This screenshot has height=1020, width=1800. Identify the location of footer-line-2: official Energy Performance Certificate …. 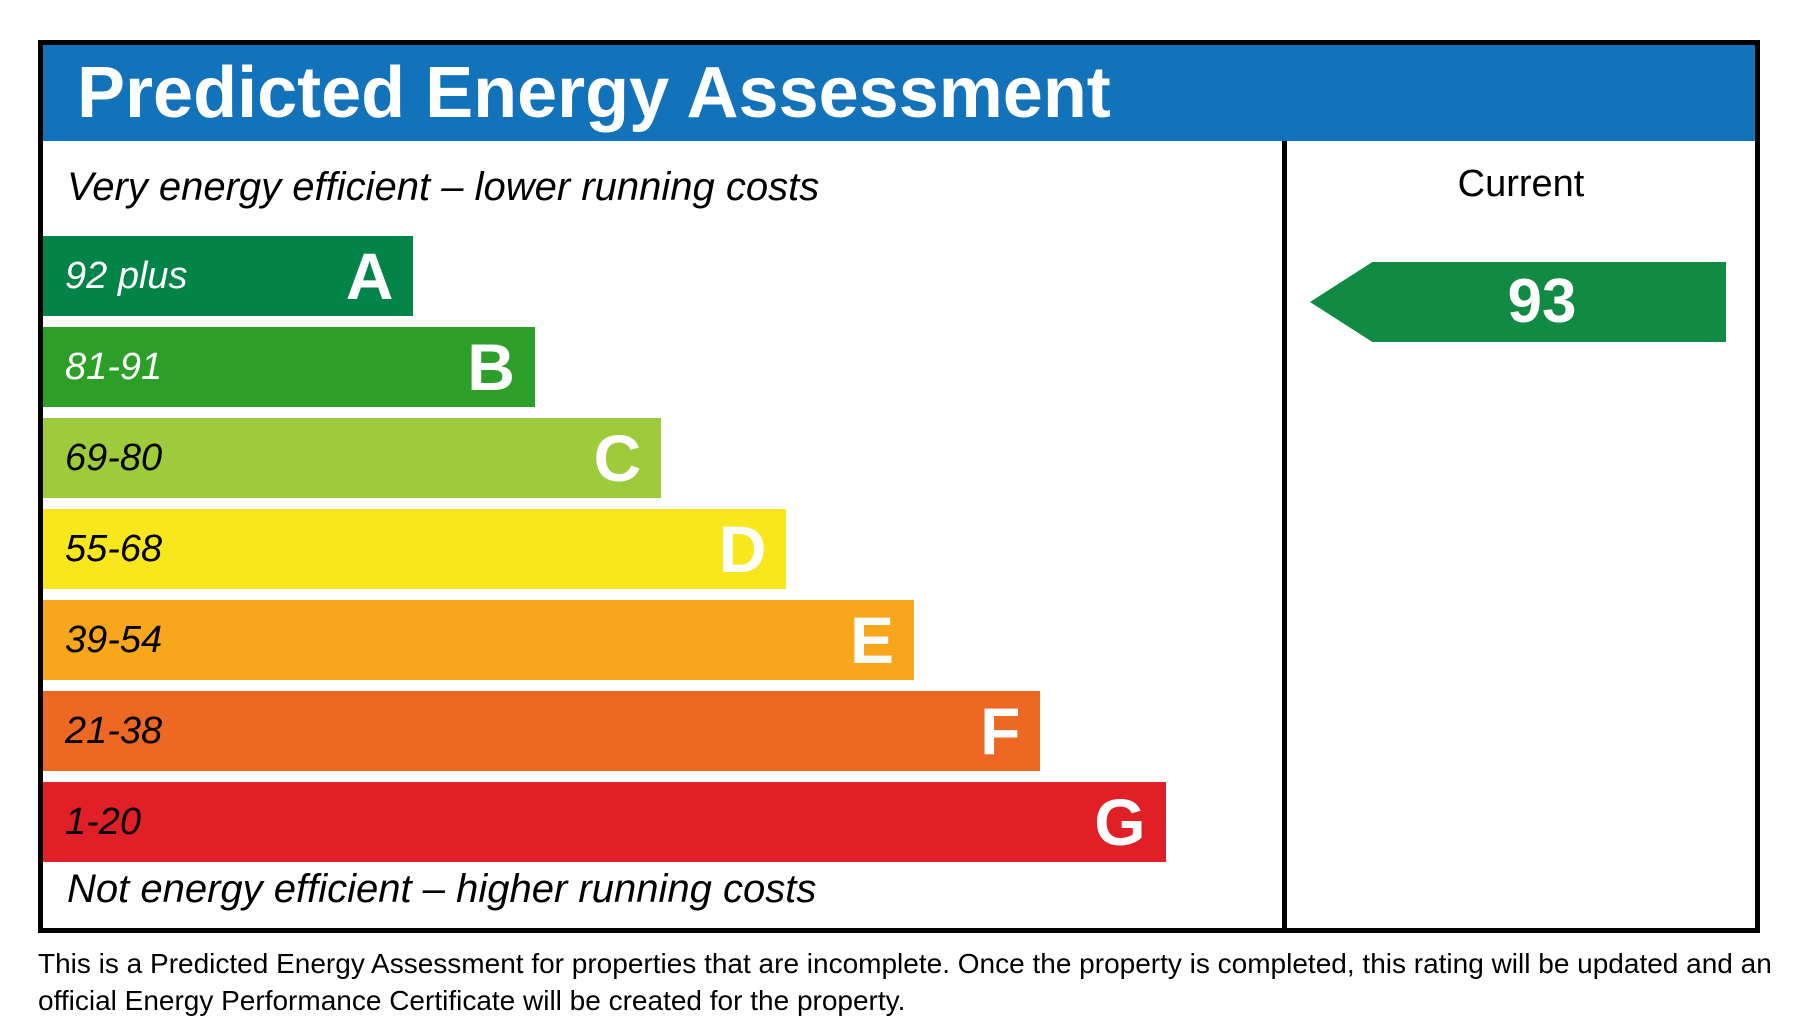
(472, 1000).